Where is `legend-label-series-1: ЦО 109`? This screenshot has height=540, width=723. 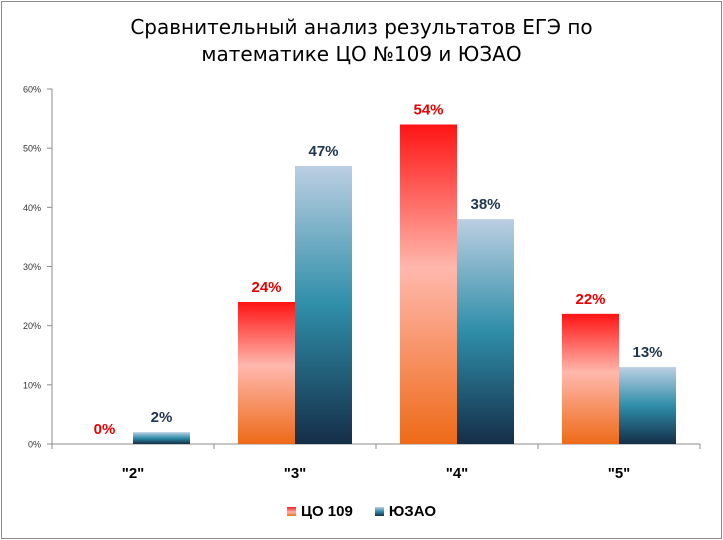
legend-label-series-1: ЦО 109 is located at coordinates (327, 511).